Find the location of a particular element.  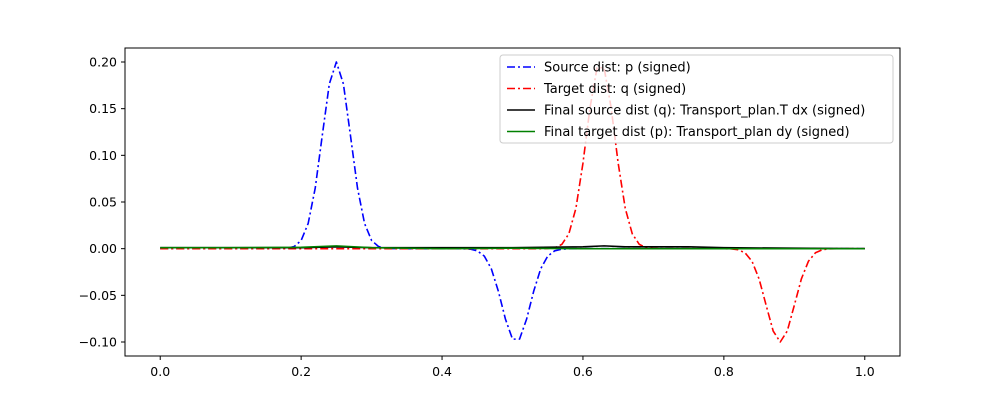

y-axis: −0.10 −0.05 0.00 0.05 0.10 0.15 0.20 is located at coordinates (102, 202).